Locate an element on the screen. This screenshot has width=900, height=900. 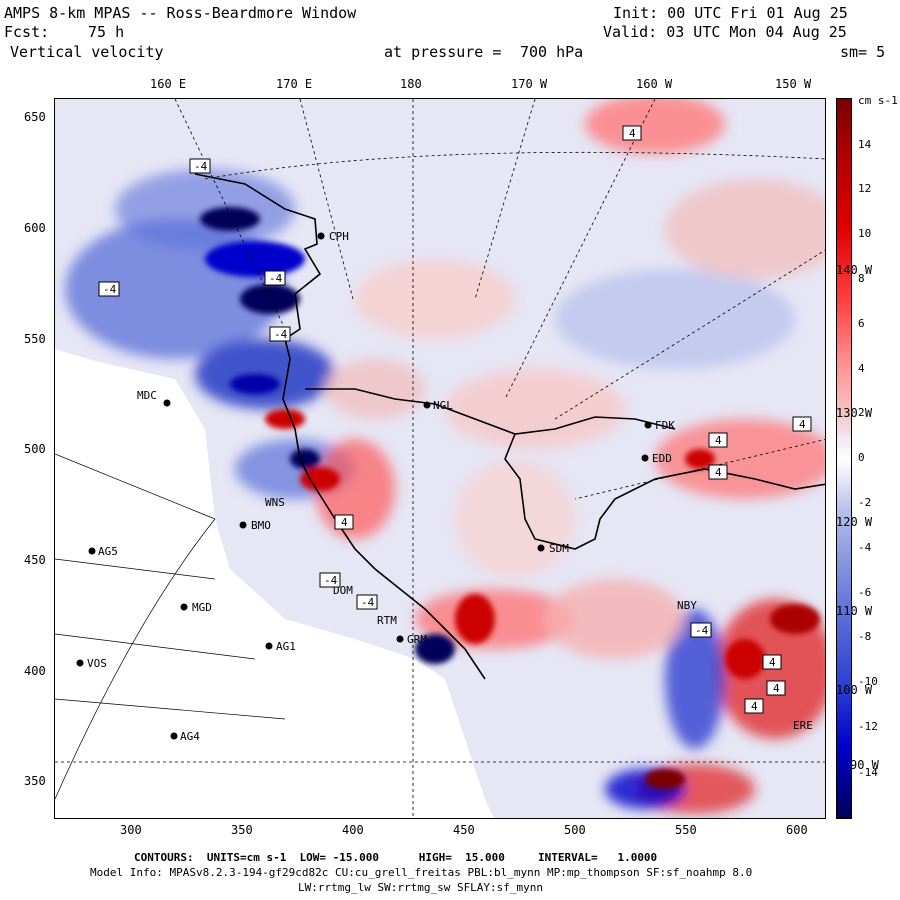
station-label: AG1 is located at coordinates (286, 646).